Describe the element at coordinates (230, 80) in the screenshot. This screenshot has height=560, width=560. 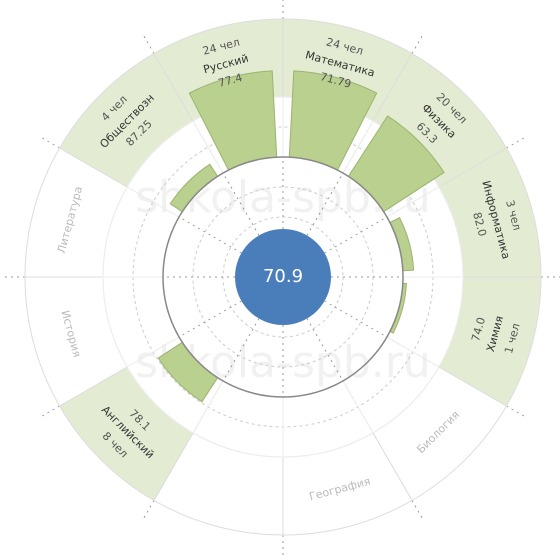
I see `score-label: 77.4` at that location.